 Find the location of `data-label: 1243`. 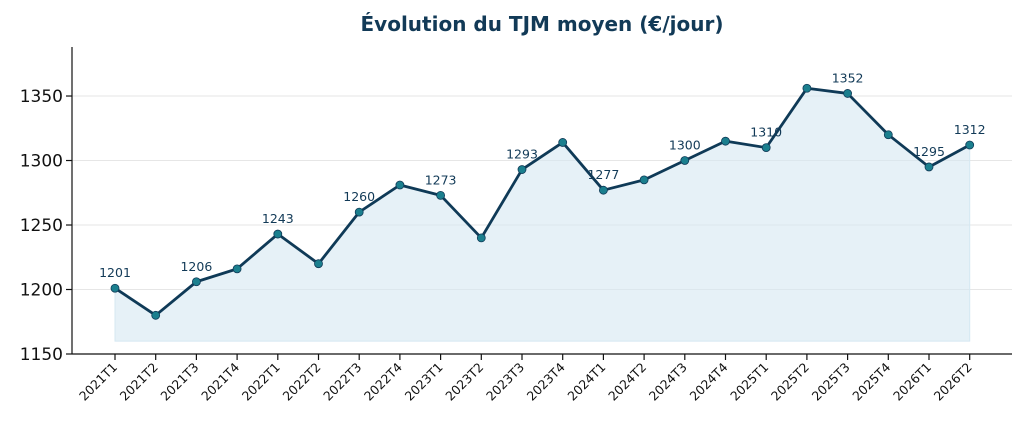

data-label: 1243 is located at coordinates (278, 218).